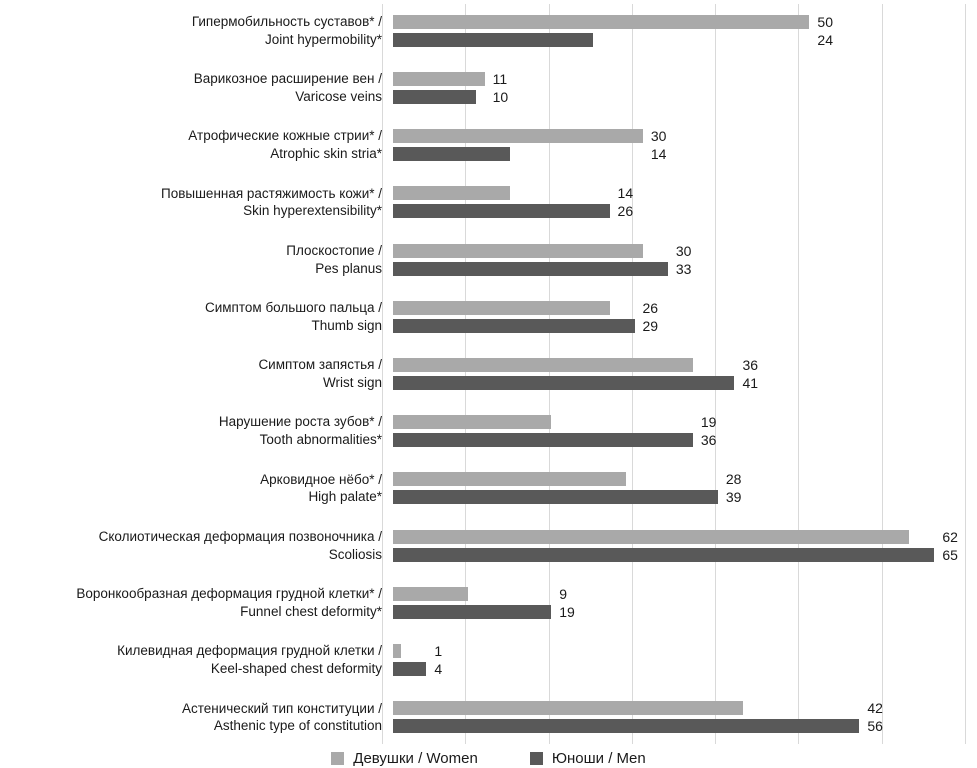 Image resolution: width=977 pixels, height=768 pixels. I want to click on bar-row: 62, so click(684, 536).